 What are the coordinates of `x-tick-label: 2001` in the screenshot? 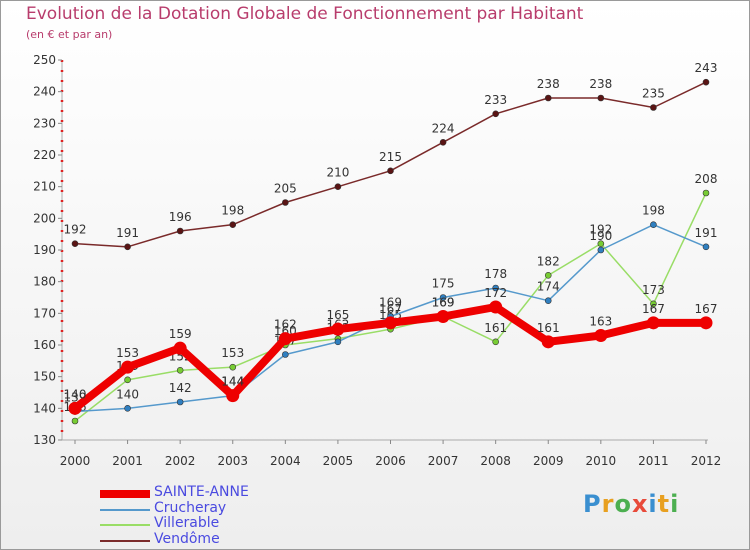 It's located at (127, 461).